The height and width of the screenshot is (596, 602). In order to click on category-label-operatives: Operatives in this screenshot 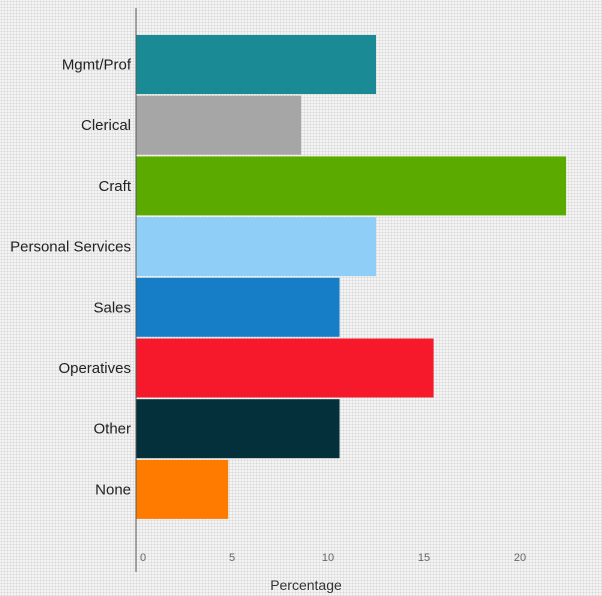, I will do `click(94, 368)`.